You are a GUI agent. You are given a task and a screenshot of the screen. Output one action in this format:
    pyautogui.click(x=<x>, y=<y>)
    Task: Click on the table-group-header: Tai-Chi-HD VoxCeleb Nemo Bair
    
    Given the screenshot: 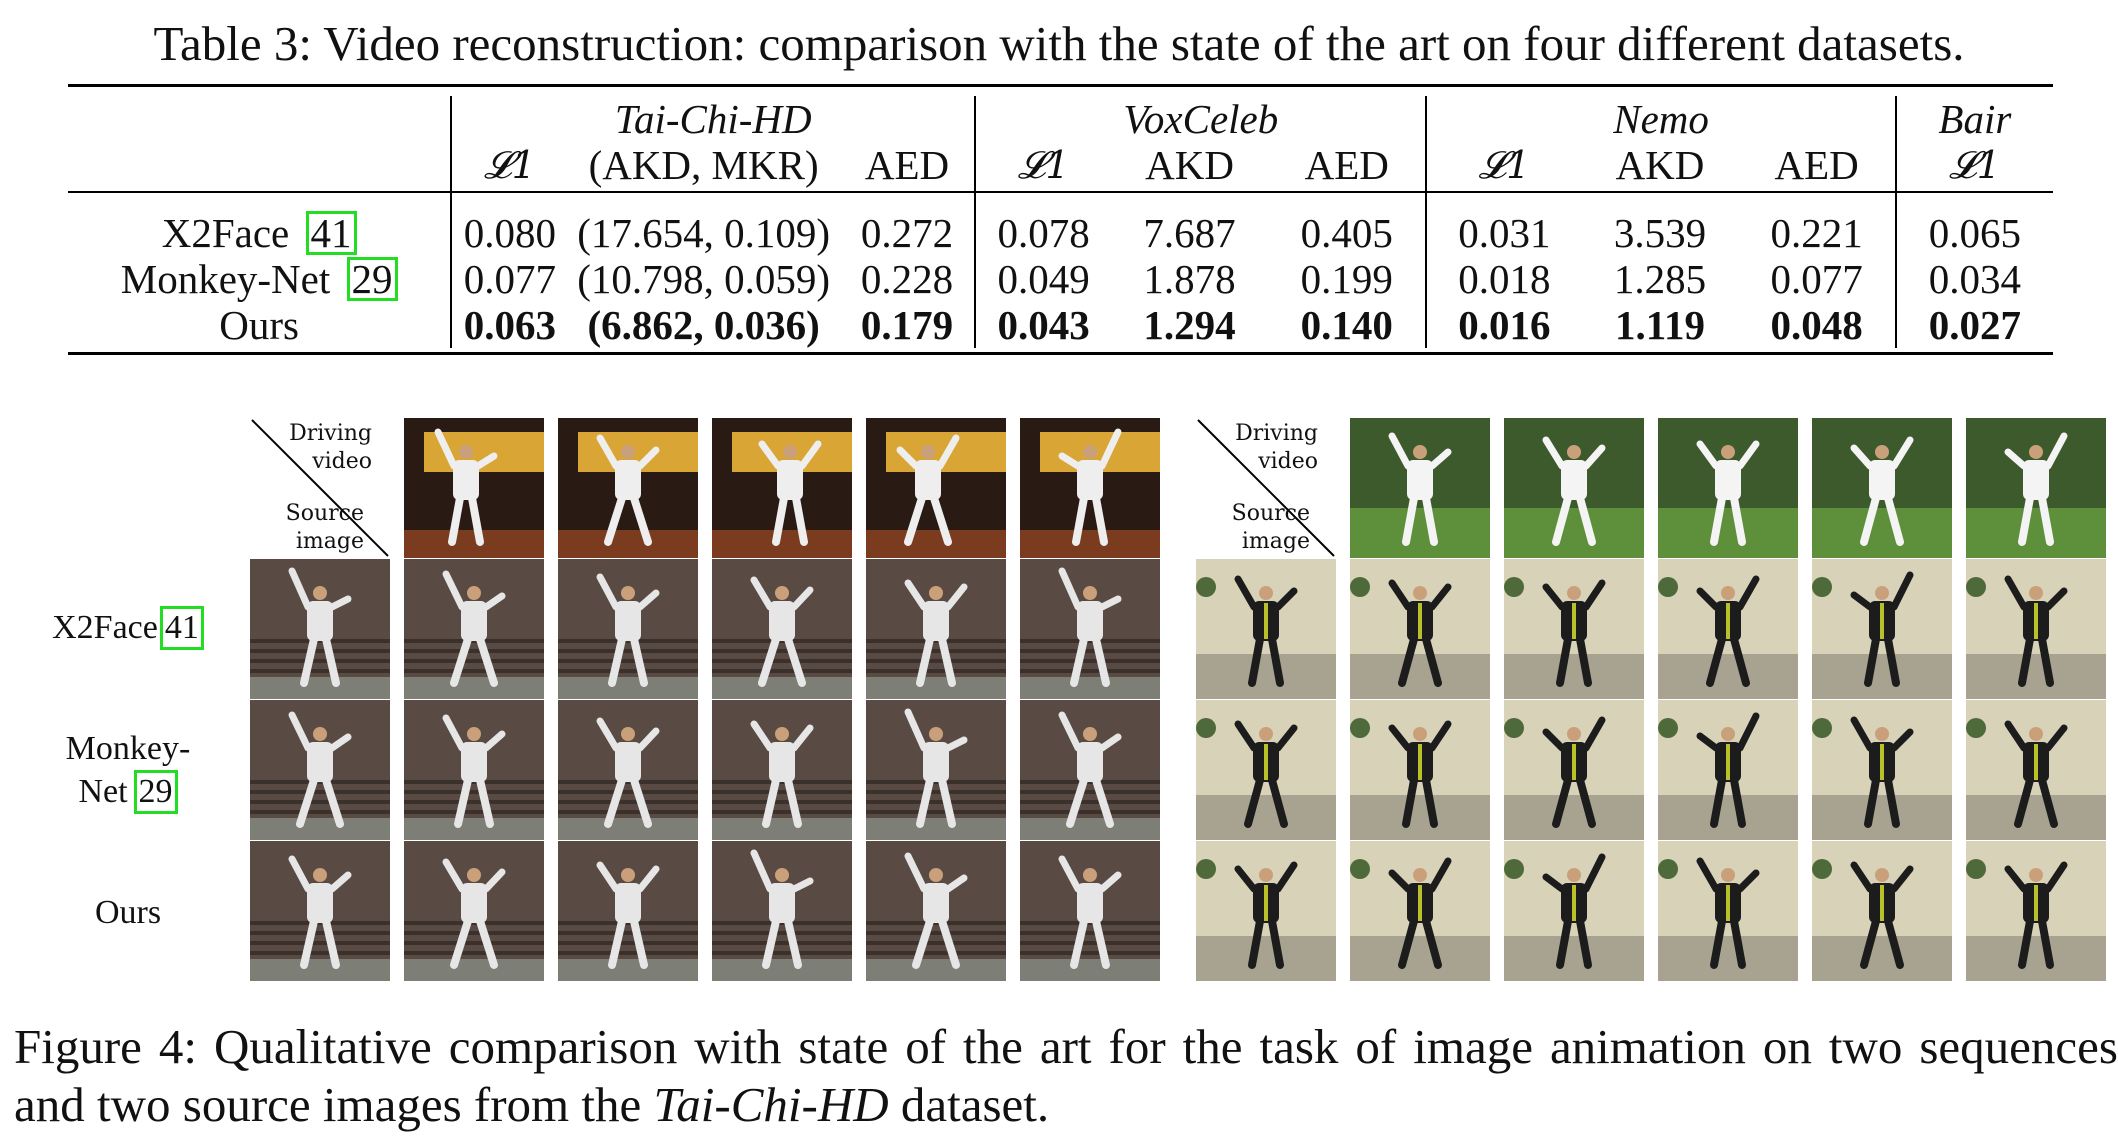 What is the action you would take?
    pyautogui.click(x=1060, y=119)
    